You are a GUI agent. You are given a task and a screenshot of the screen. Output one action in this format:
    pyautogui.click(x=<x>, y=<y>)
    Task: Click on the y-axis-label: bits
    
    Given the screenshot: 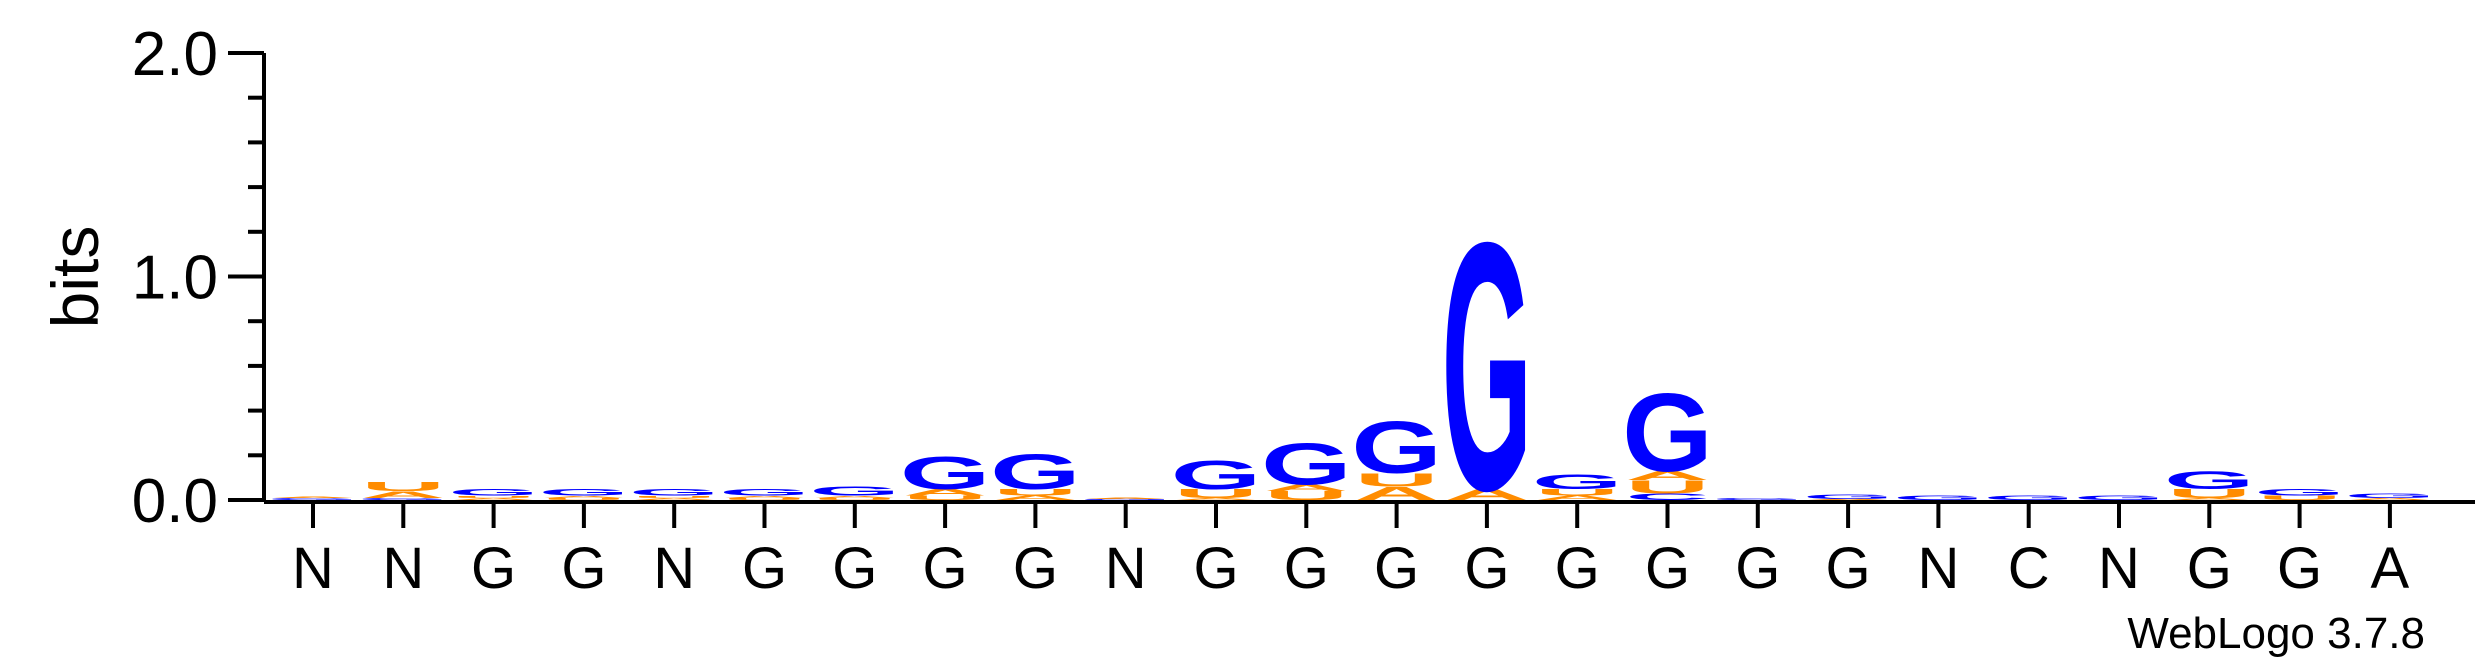 What is the action you would take?
    pyautogui.click(x=75, y=277)
    